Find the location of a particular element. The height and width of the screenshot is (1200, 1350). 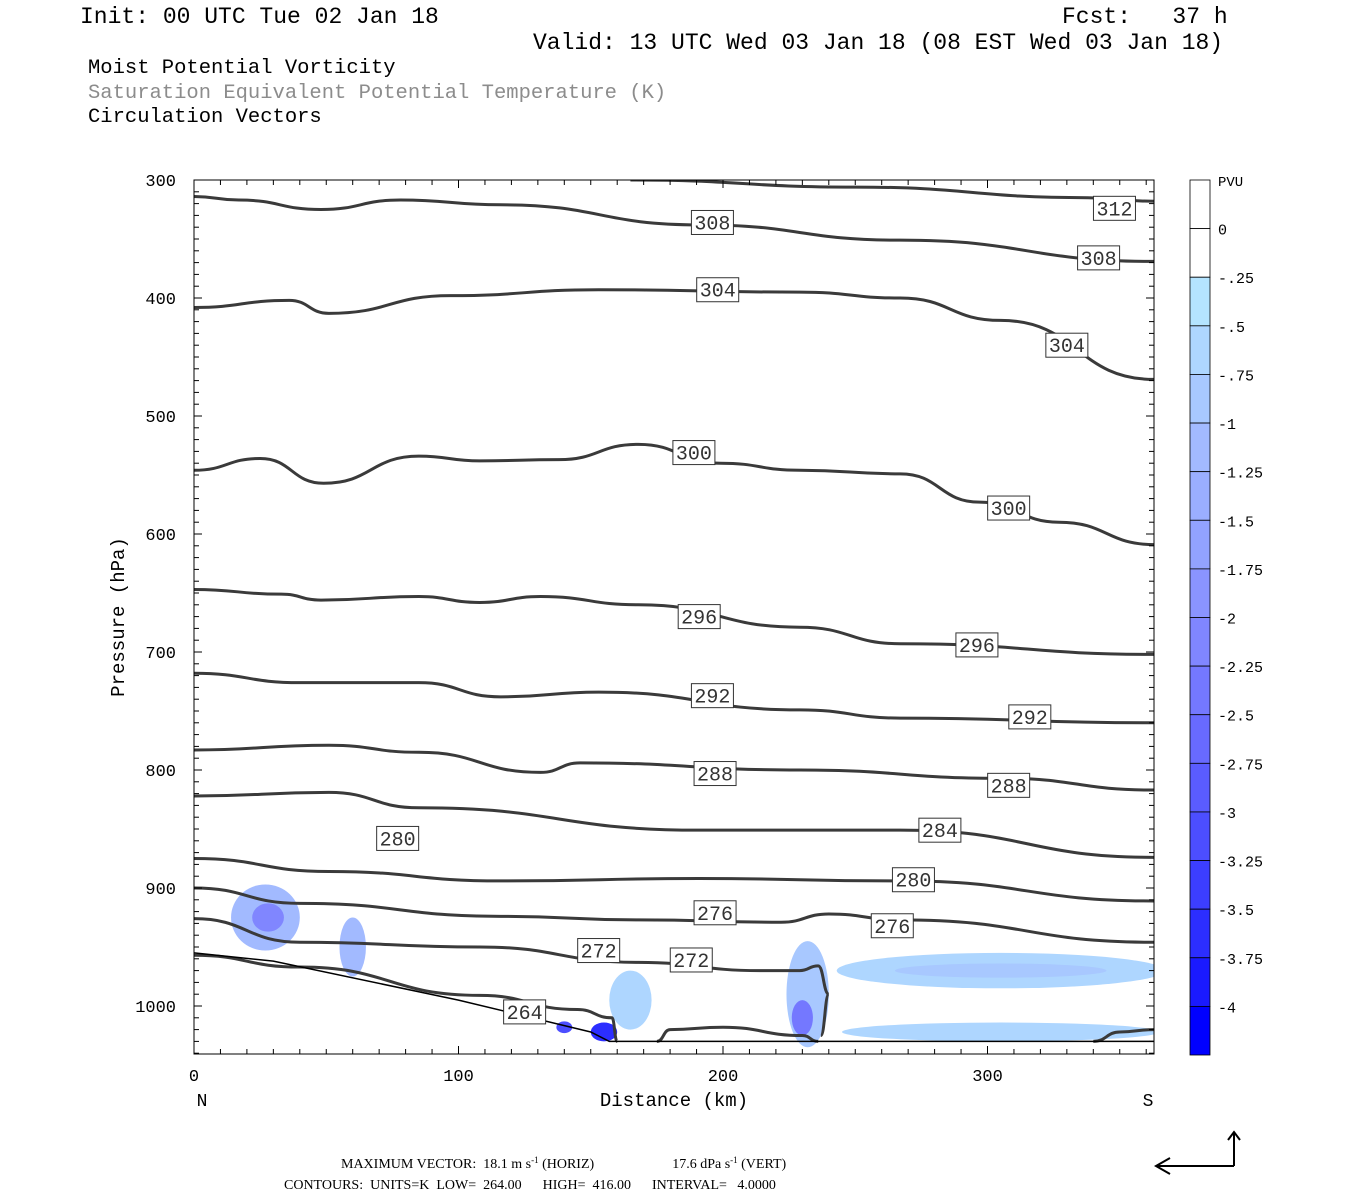

x-end-label-north: N is located at coordinates (202, 1102).